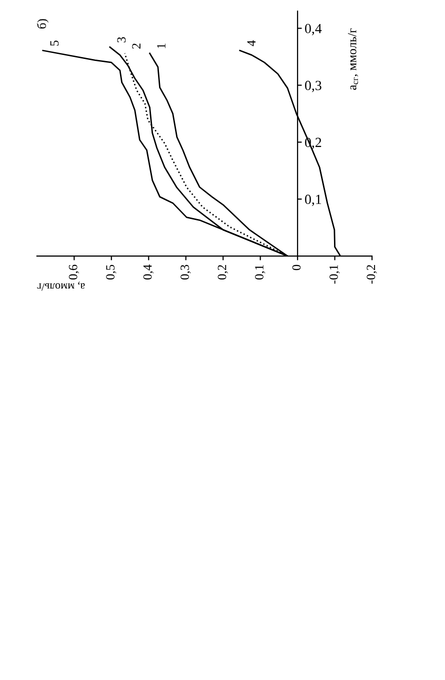 The image size is (445, 680). Describe the element at coordinates (223, 272) in the screenshot. I see `x-tick-label: 0,2` at that location.